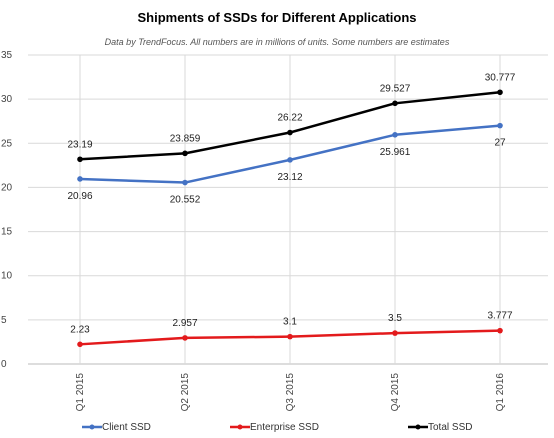 The height and width of the screenshot is (438, 554). I want to click on data-label: 3.777, so click(499, 316).